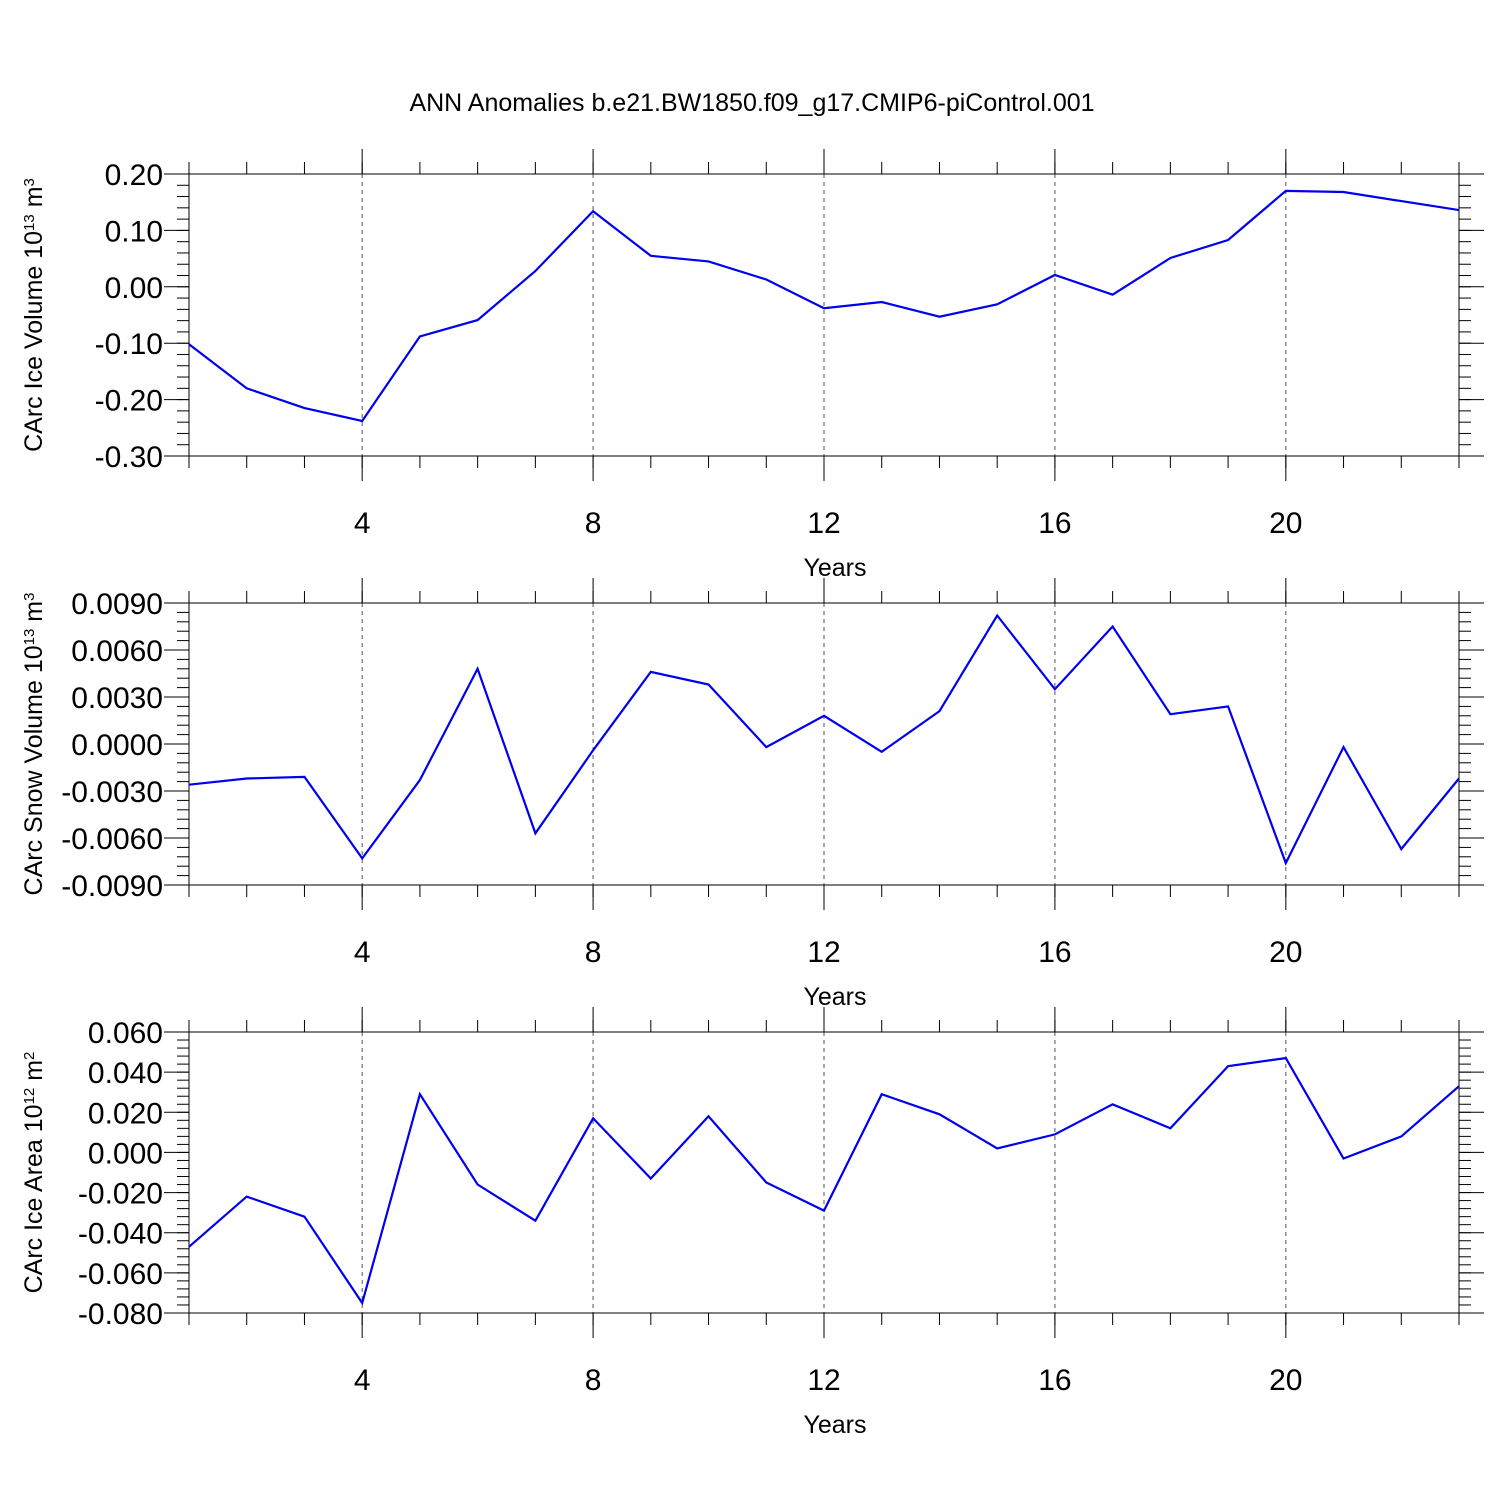 This screenshot has width=1500, height=1500. Describe the element at coordinates (117, 651) in the screenshot. I see `y-tick-label: 0.0060` at that location.